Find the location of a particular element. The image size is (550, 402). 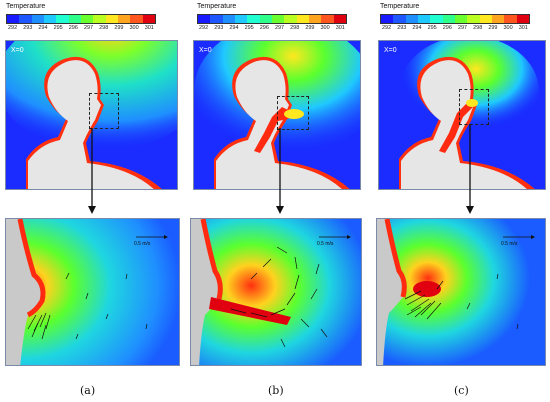

caption-a: (a) is located at coordinates (88, 390).